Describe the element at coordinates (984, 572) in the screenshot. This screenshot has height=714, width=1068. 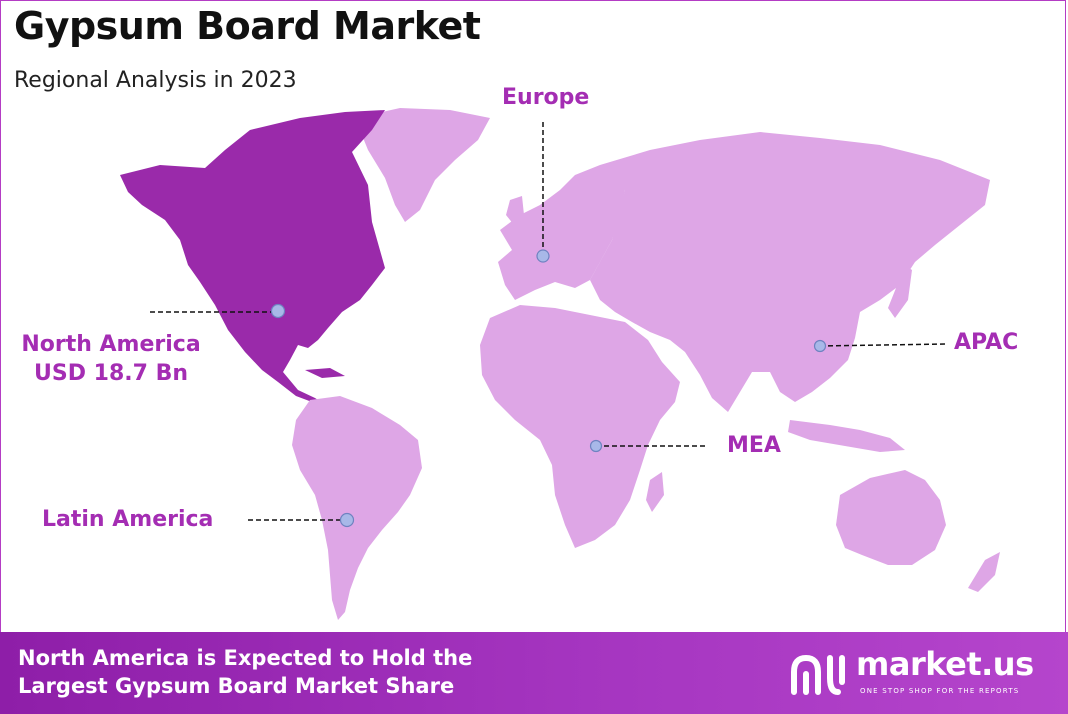
I see `new-zealand-shape` at that location.